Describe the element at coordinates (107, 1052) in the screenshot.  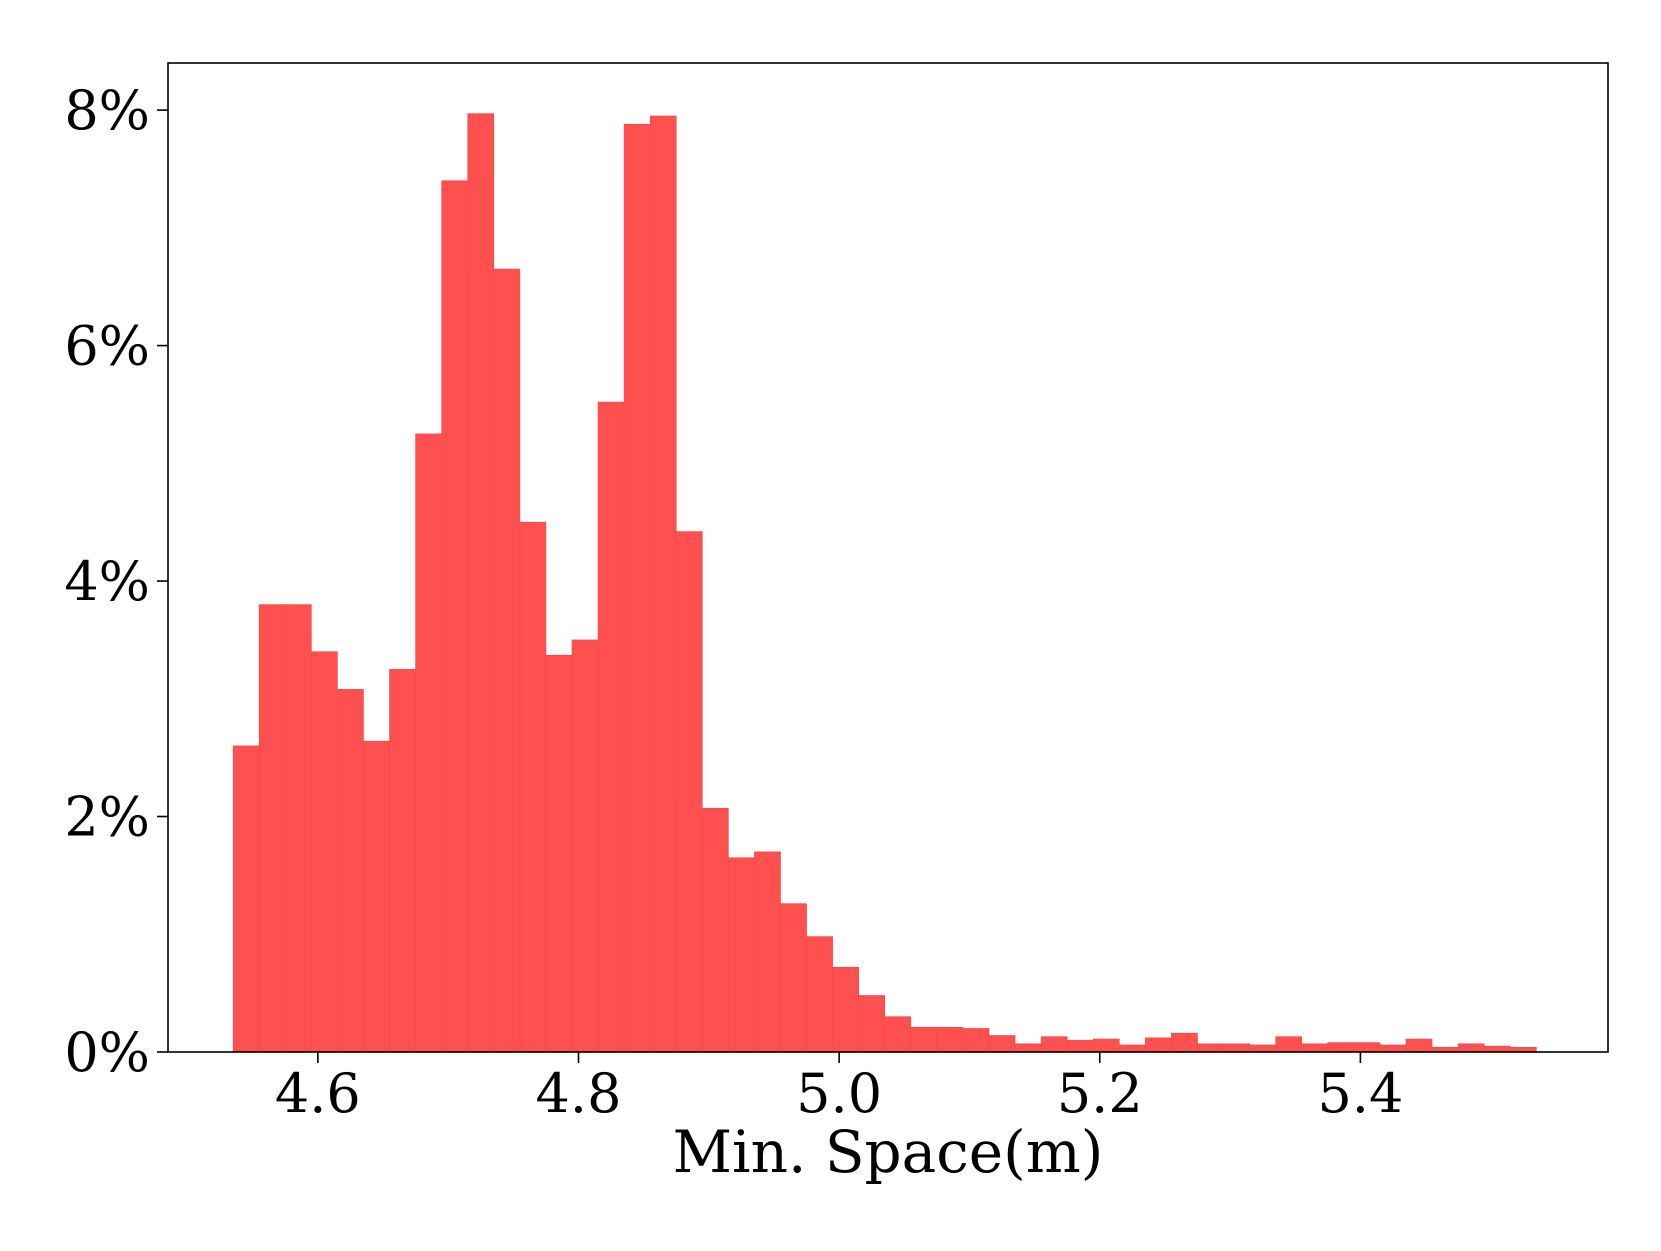
I see `y-tick-label: 0%` at that location.